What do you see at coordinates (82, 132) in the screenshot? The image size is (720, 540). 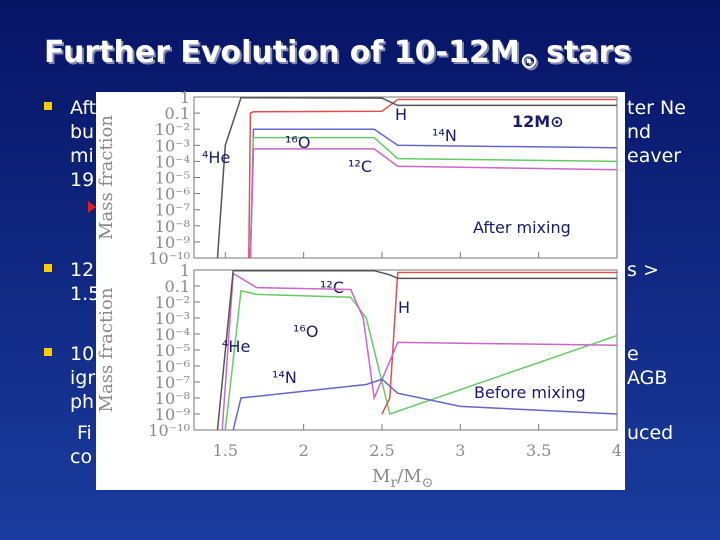 I see `bullet-text: bu` at bounding box center [82, 132].